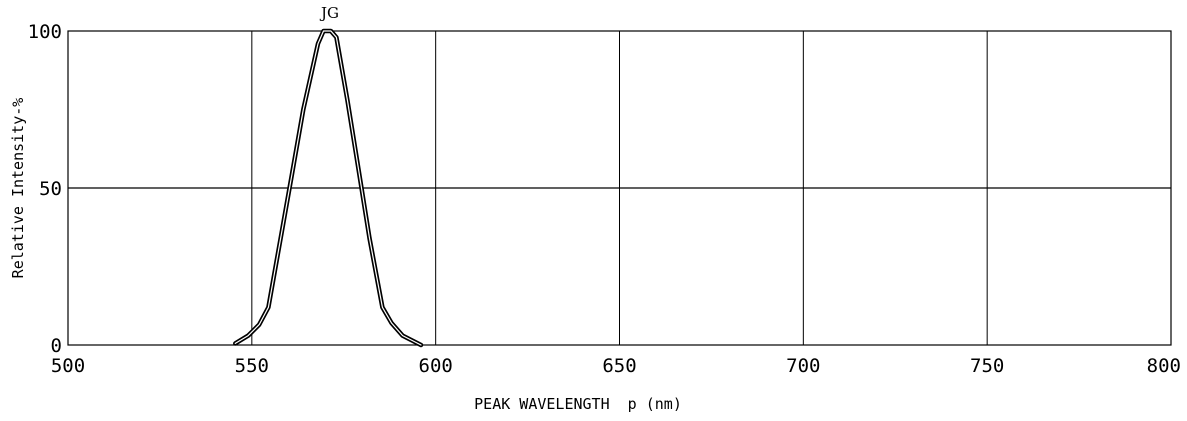 This screenshot has height=421, width=1187. I want to click on series-layer, so click(328, 188).